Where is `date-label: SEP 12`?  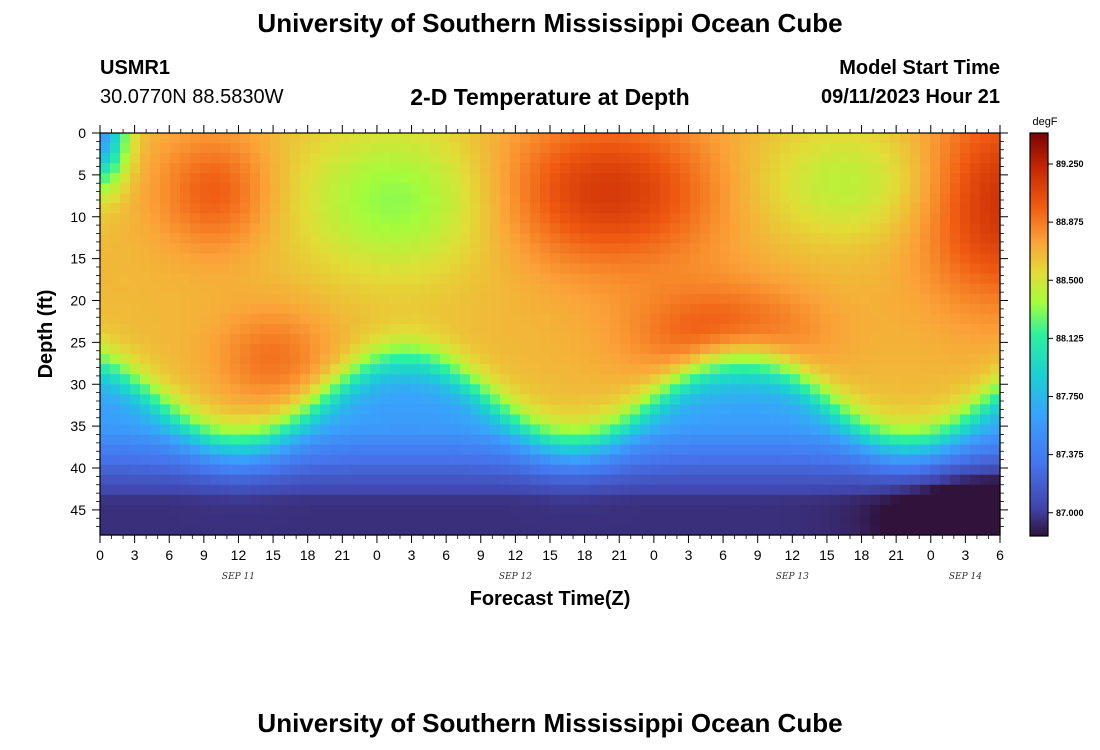
date-label: SEP 12 is located at coordinates (515, 577).